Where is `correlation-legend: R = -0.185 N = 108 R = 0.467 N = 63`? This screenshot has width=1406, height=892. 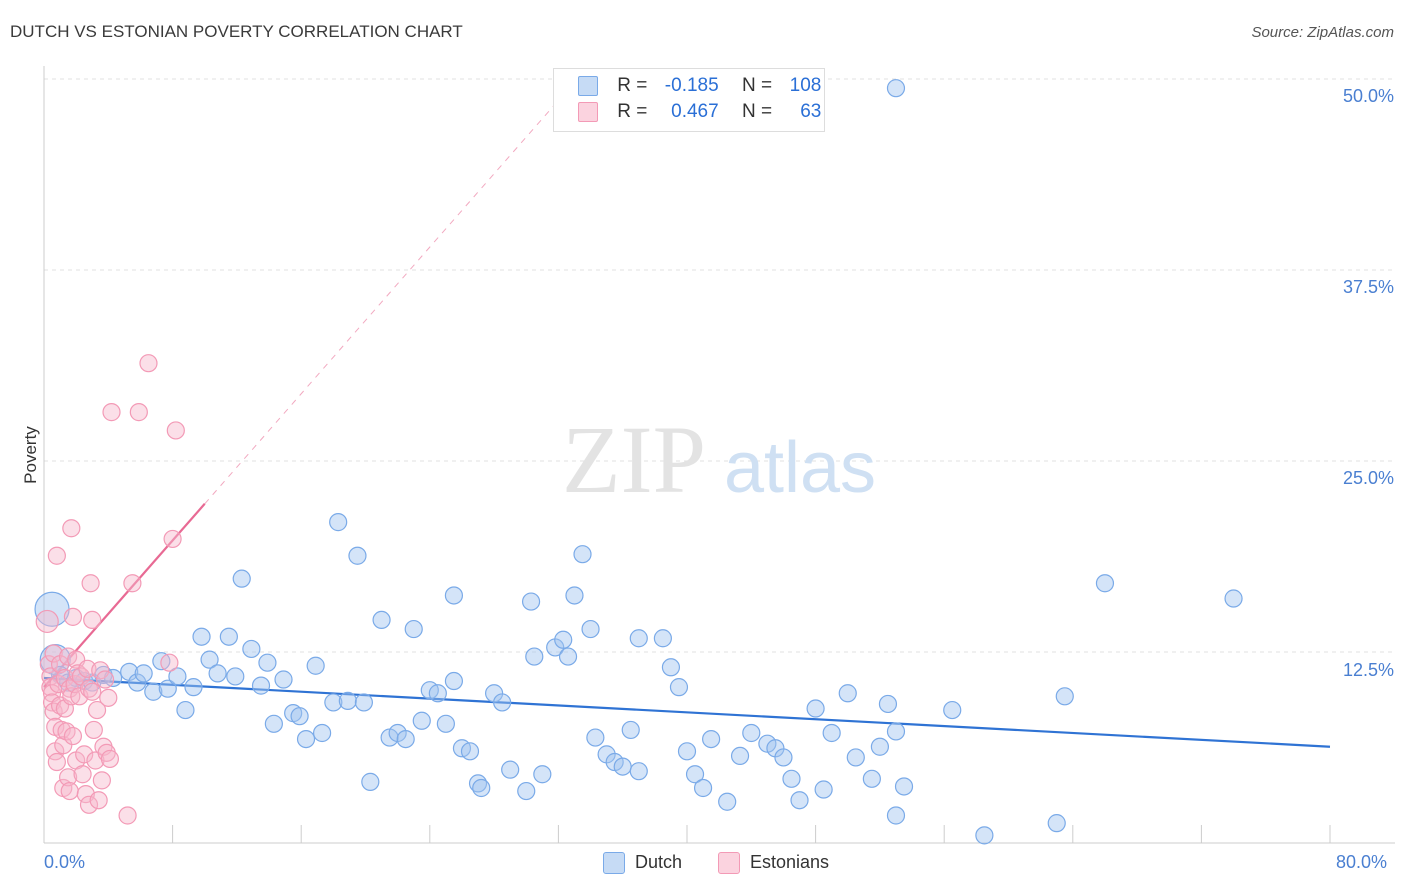 correlation-legend: R = -0.185 N = 108 R = 0.467 N = 63 is located at coordinates (689, 100).